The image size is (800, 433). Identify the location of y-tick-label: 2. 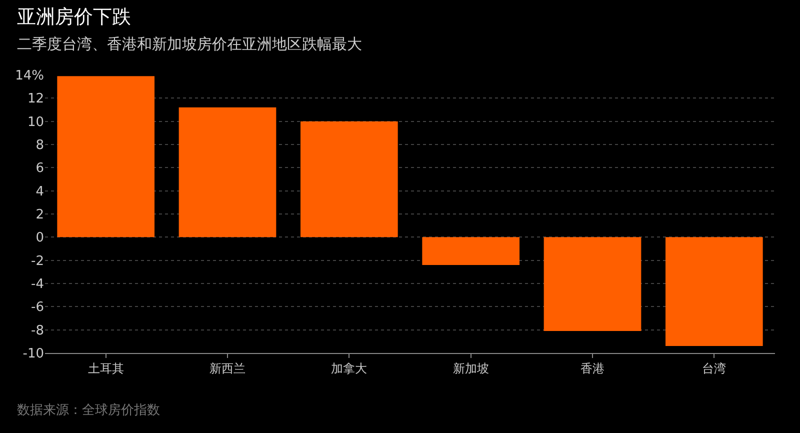
(40, 215).